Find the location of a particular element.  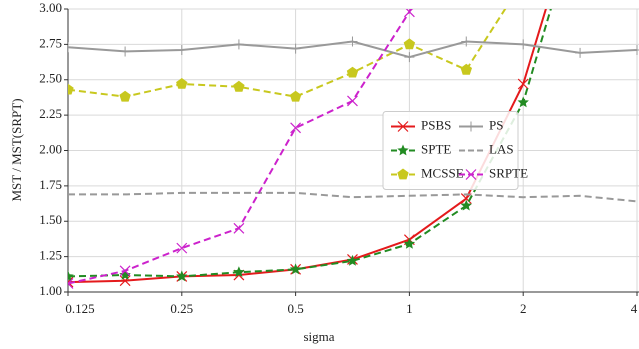

y-axis-label: MST / MST(SRPT) is located at coordinates (16, 149).